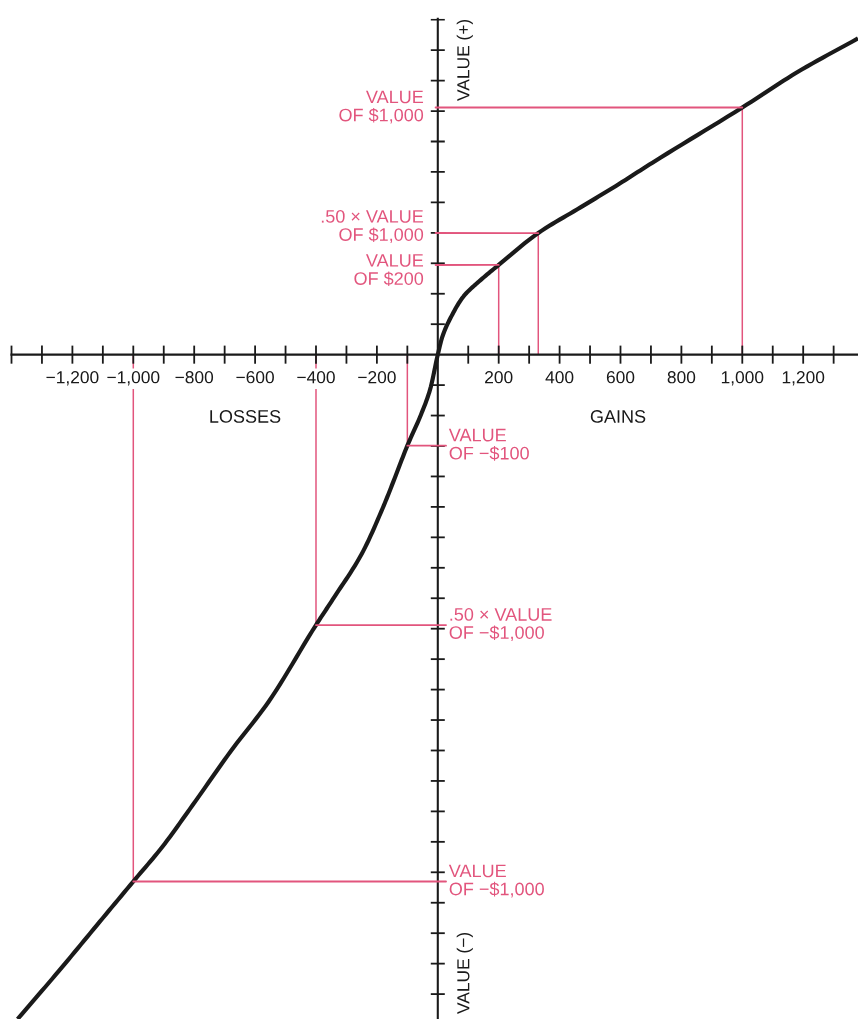  Describe the element at coordinates (559, 377) in the screenshot. I see `x-tick-label: 400` at that location.